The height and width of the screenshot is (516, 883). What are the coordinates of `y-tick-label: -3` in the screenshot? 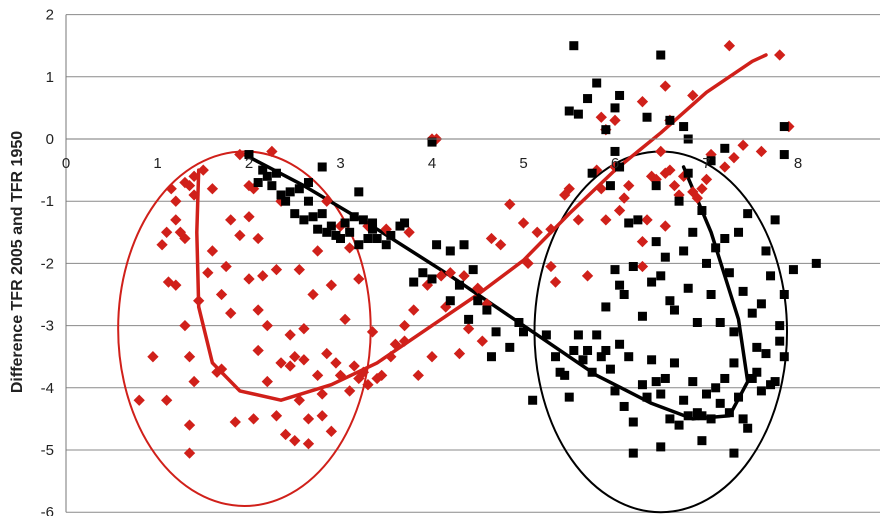 It's located at (47, 326).